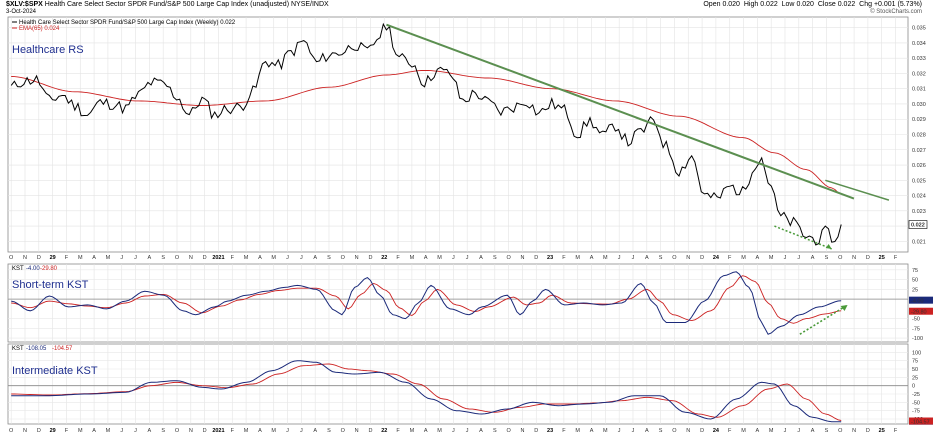 Image resolution: width=936 pixels, height=440 pixels. I want to click on y-tick-label: -50, so click(916, 403).